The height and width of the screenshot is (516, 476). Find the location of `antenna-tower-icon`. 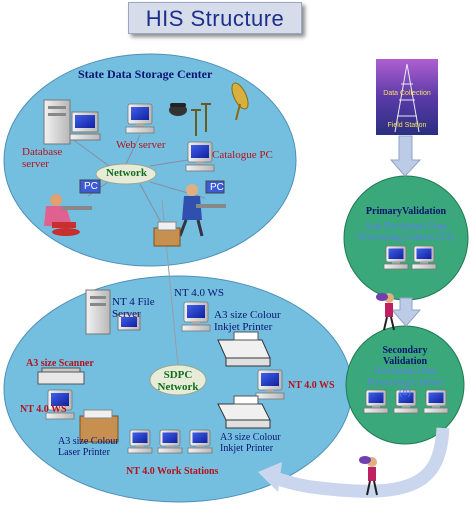

antenna-tower-icon is located at coordinates (407, 97).